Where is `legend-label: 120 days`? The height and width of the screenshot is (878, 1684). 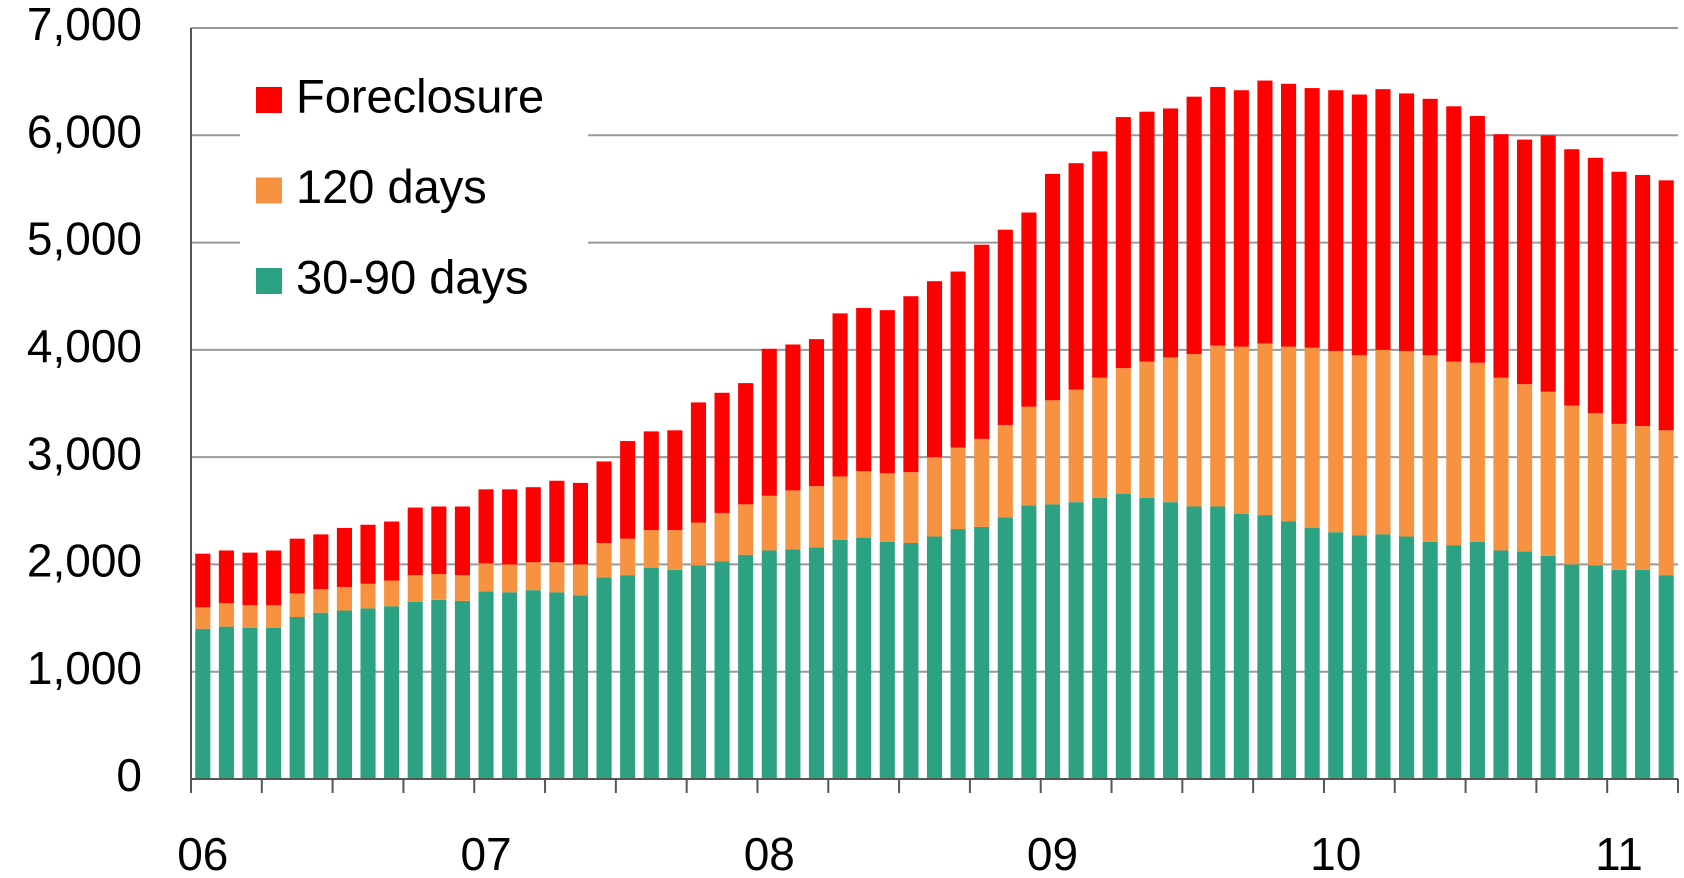
legend-label: 120 days is located at coordinates (391, 186).